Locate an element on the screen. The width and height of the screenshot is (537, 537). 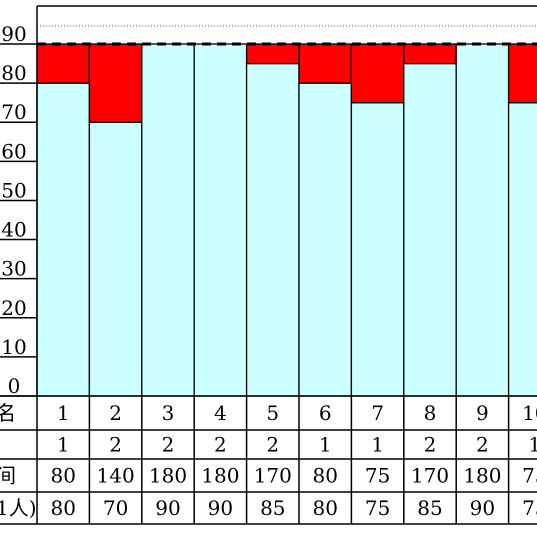
y-tick-label: 90 is located at coordinates (13, 34).